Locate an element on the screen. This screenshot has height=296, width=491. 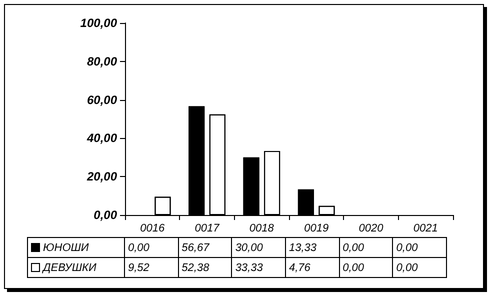
y-tick-label: 80,00 is located at coordinates (102, 61).